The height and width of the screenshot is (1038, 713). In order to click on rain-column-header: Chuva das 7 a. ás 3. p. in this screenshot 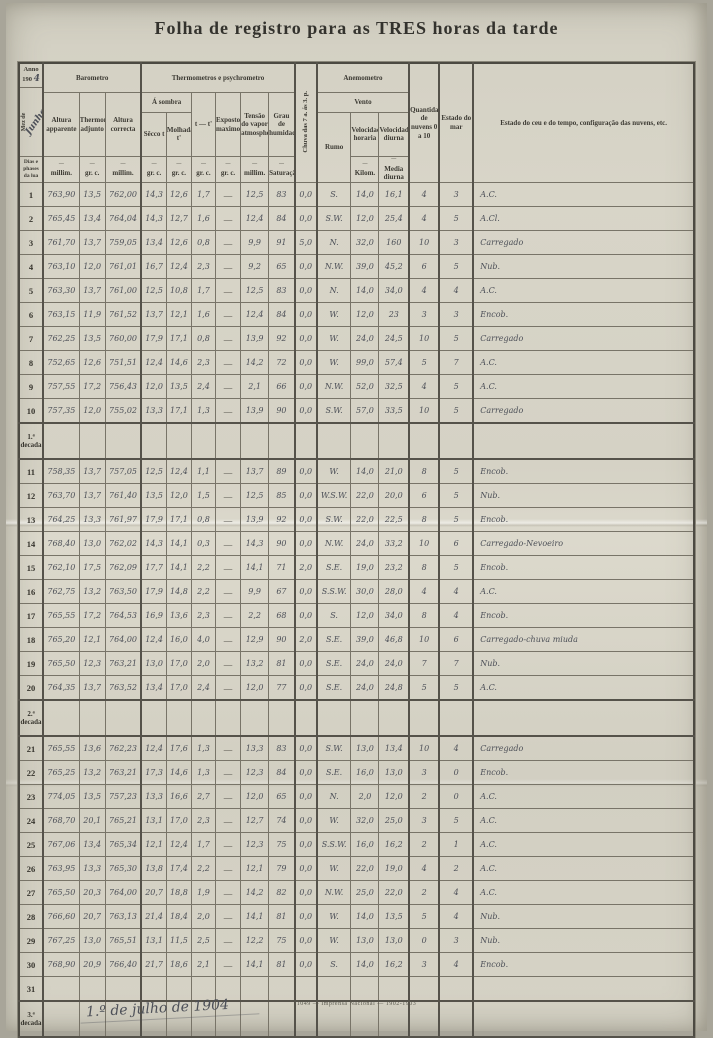, I will do `click(306, 122)`.